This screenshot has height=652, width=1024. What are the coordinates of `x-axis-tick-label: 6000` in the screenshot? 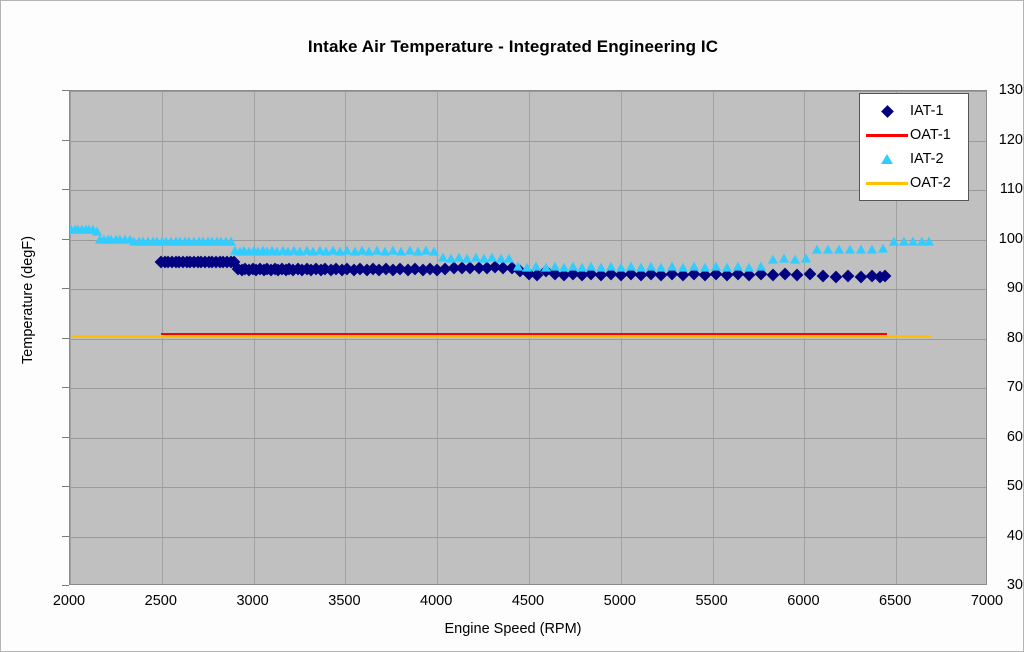 It's located at (803, 601).